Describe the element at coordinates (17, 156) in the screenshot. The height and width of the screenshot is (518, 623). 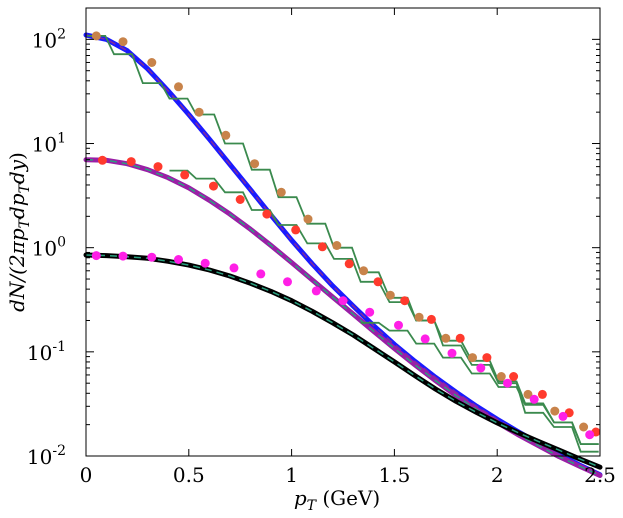
I see `y-axis-label-part: )` at that location.